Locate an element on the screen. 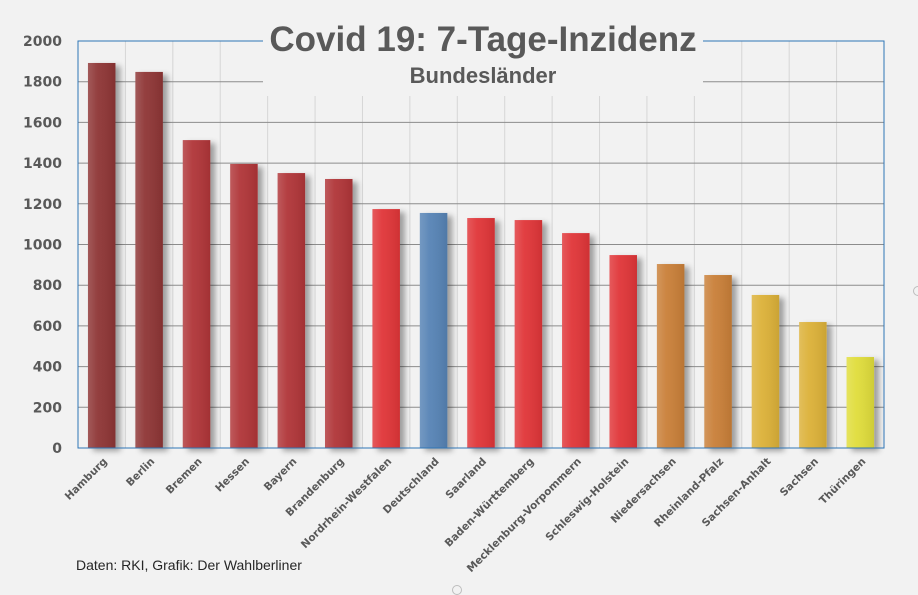 This screenshot has height=595, width=918. source-note: Daten: RKI, Grafik: Der Wahlberliner is located at coordinates (189, 565).